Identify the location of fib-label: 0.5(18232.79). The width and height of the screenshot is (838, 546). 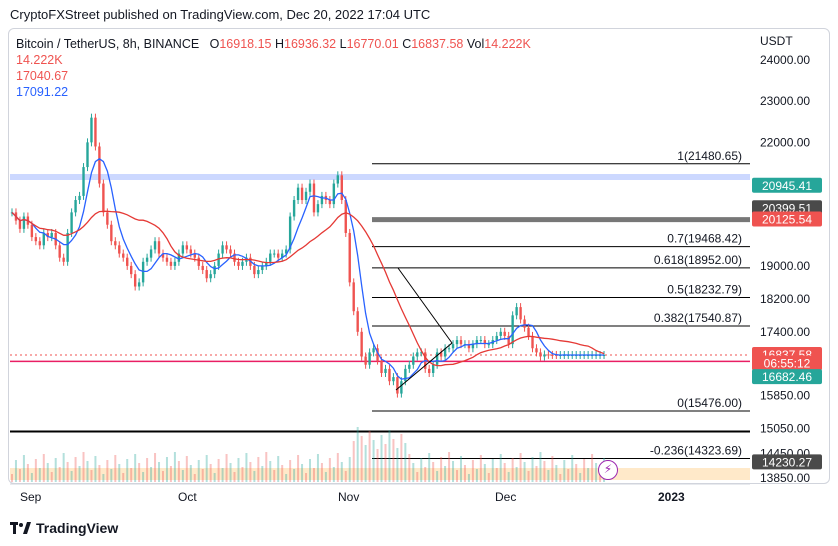
(704, 290).